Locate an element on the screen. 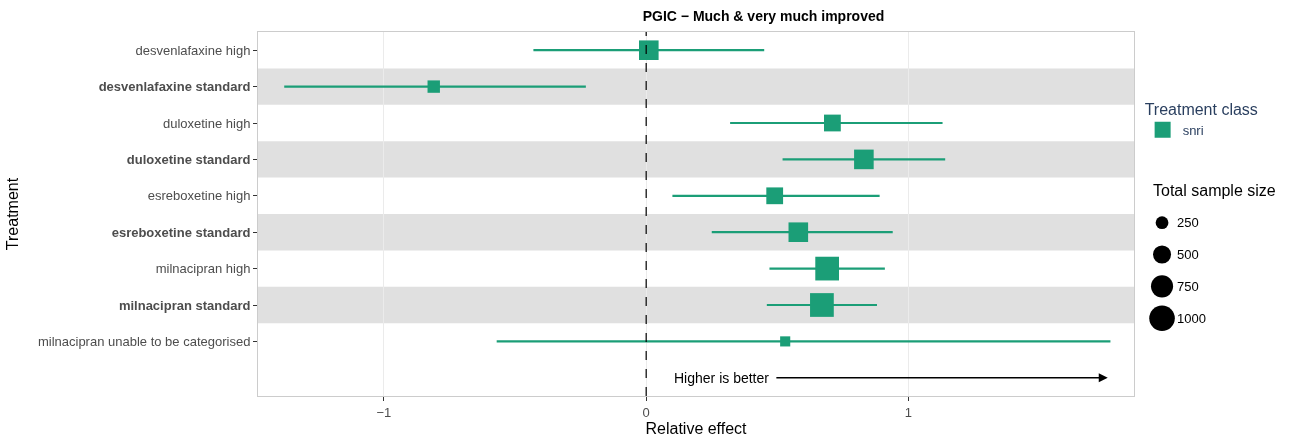 This screenshot has height=447, width=1289. y-axis-title: Treatment is located at coordinates (12, 214).